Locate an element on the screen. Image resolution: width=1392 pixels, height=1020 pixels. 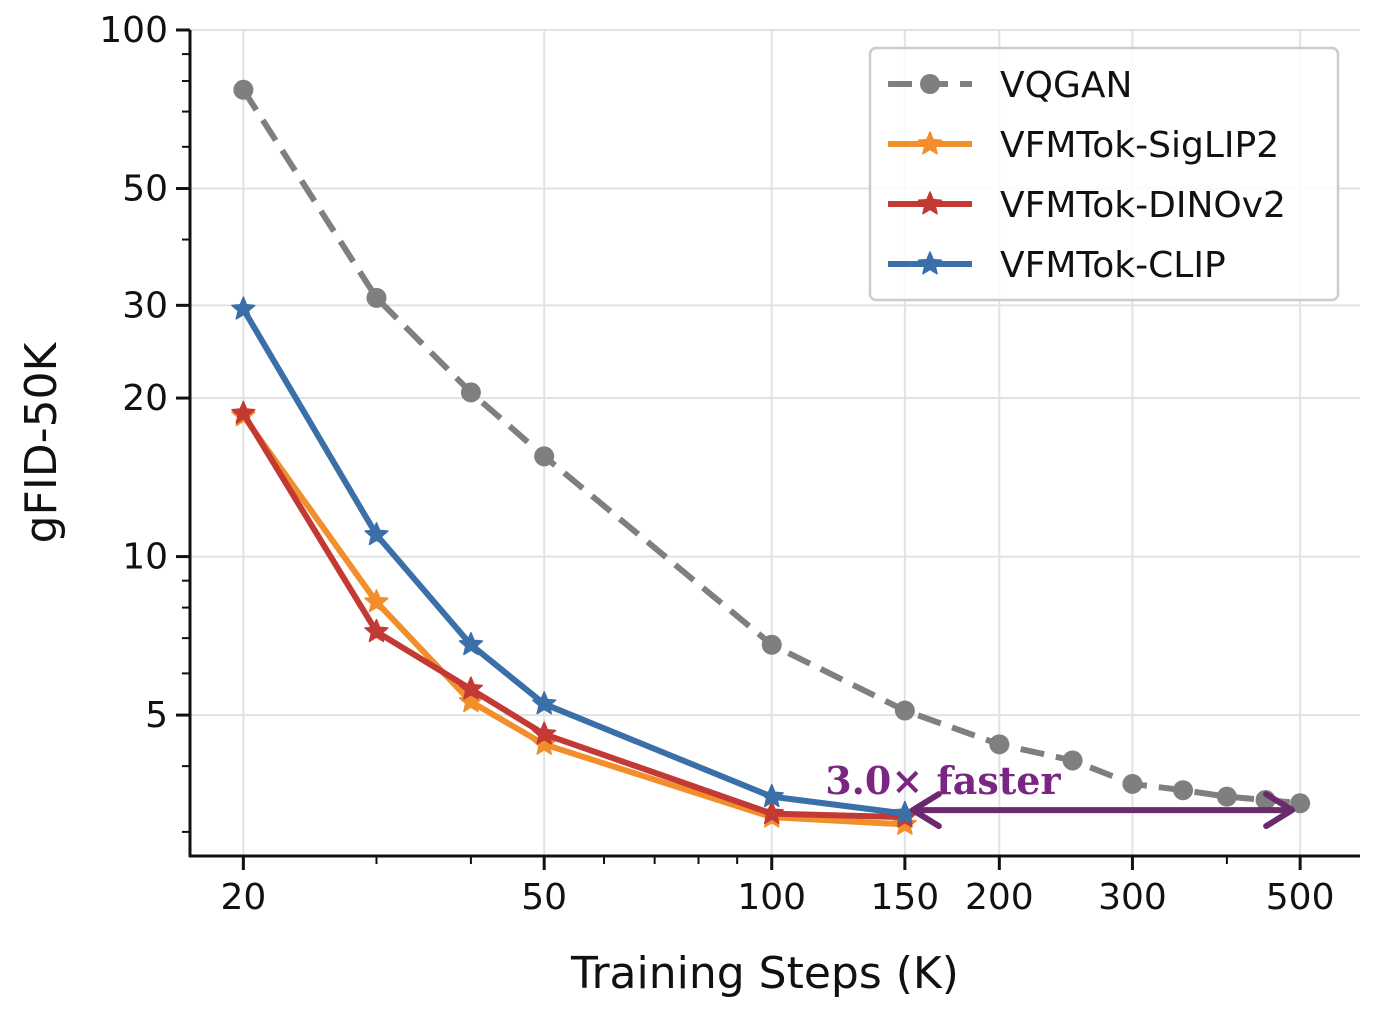
annotation-arrow-head-left is located at coordinates (925, 810).